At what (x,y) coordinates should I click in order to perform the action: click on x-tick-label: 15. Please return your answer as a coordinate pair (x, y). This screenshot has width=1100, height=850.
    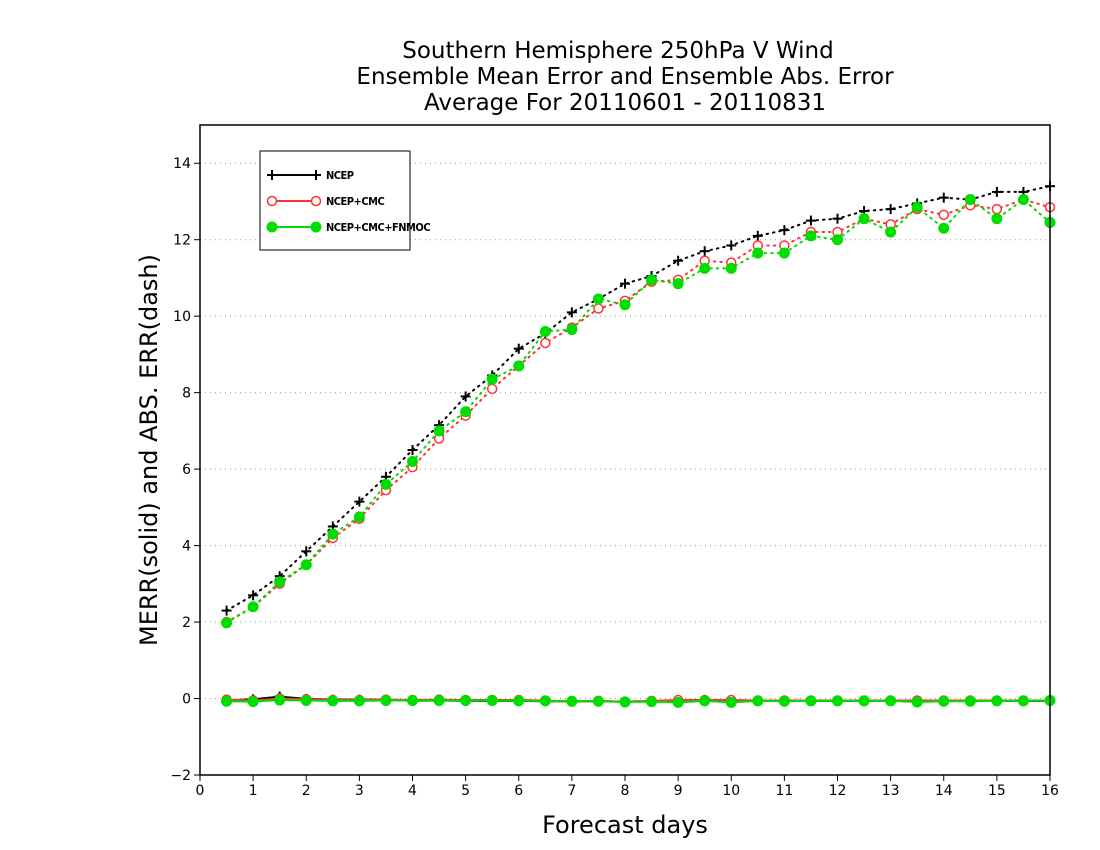
    Looking at the image, I should click on (997, 791).